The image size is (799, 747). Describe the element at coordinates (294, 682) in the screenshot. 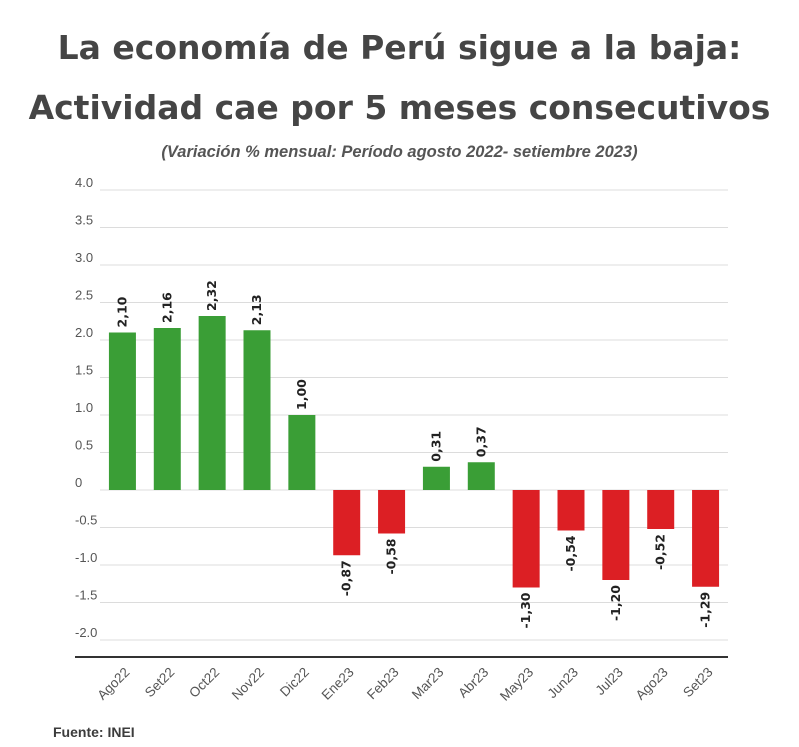

I see `x-tick-label: Dic22` at that location.